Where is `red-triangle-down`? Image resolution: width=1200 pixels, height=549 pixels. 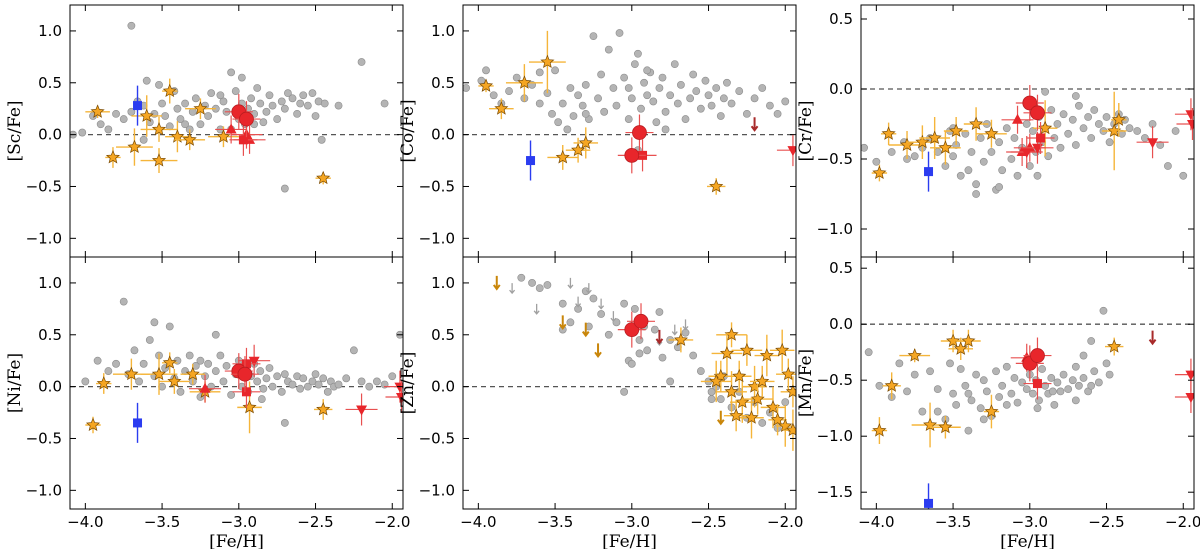
red-triangle-down is located at coordinates (1153, 143).